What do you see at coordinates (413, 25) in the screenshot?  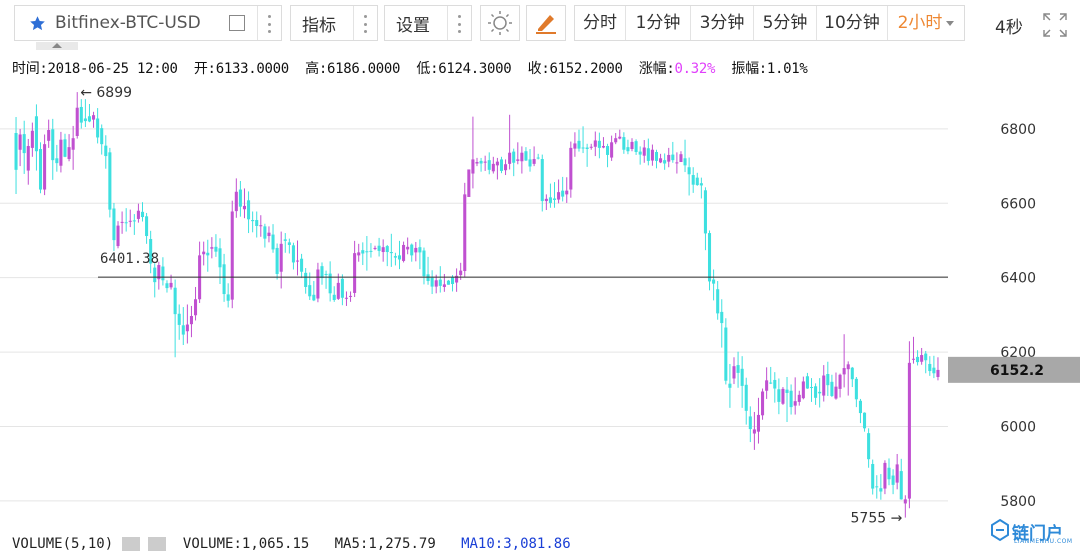 I see `settings-label: 设置` at bounding box center [413, 25].